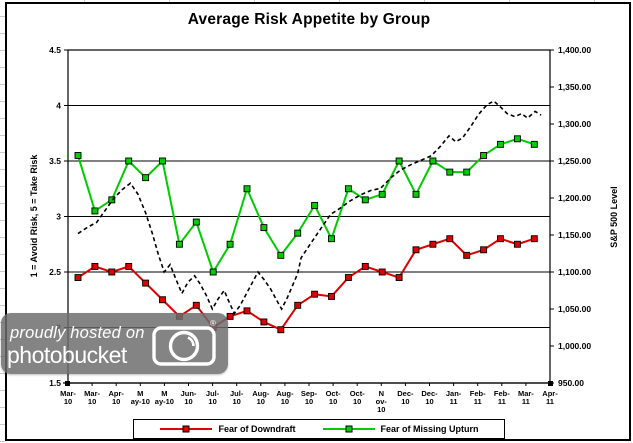 The image size is (633, 443). Describe the element at coordinates (213, 323) in the screenshot. I see `registered-mark: ®` at that location.